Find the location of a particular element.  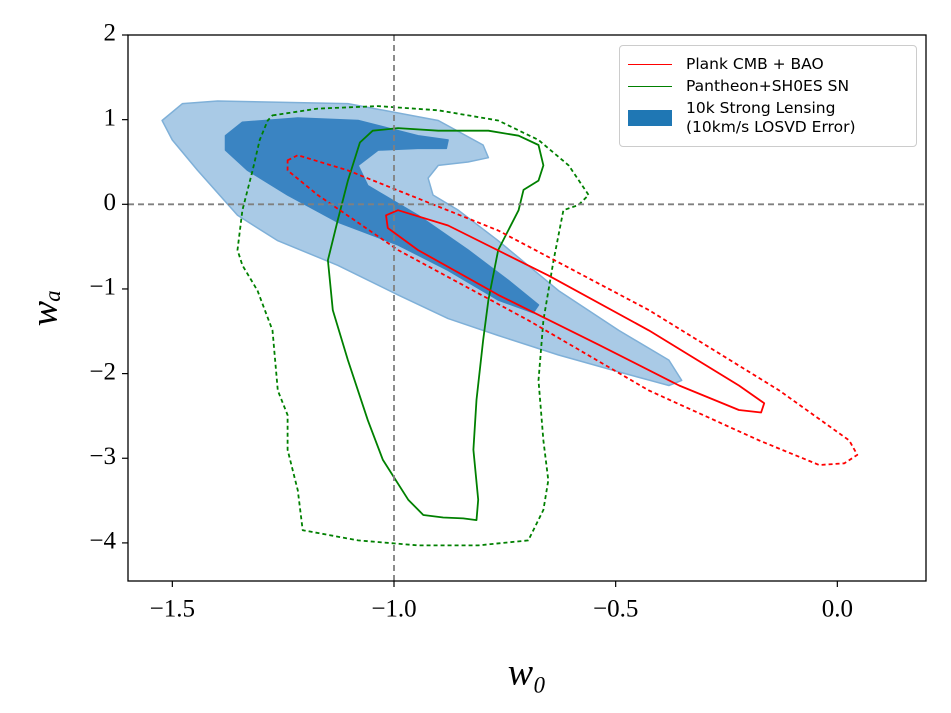

y-tick-label: −4 is located at coordinates (102, 541).